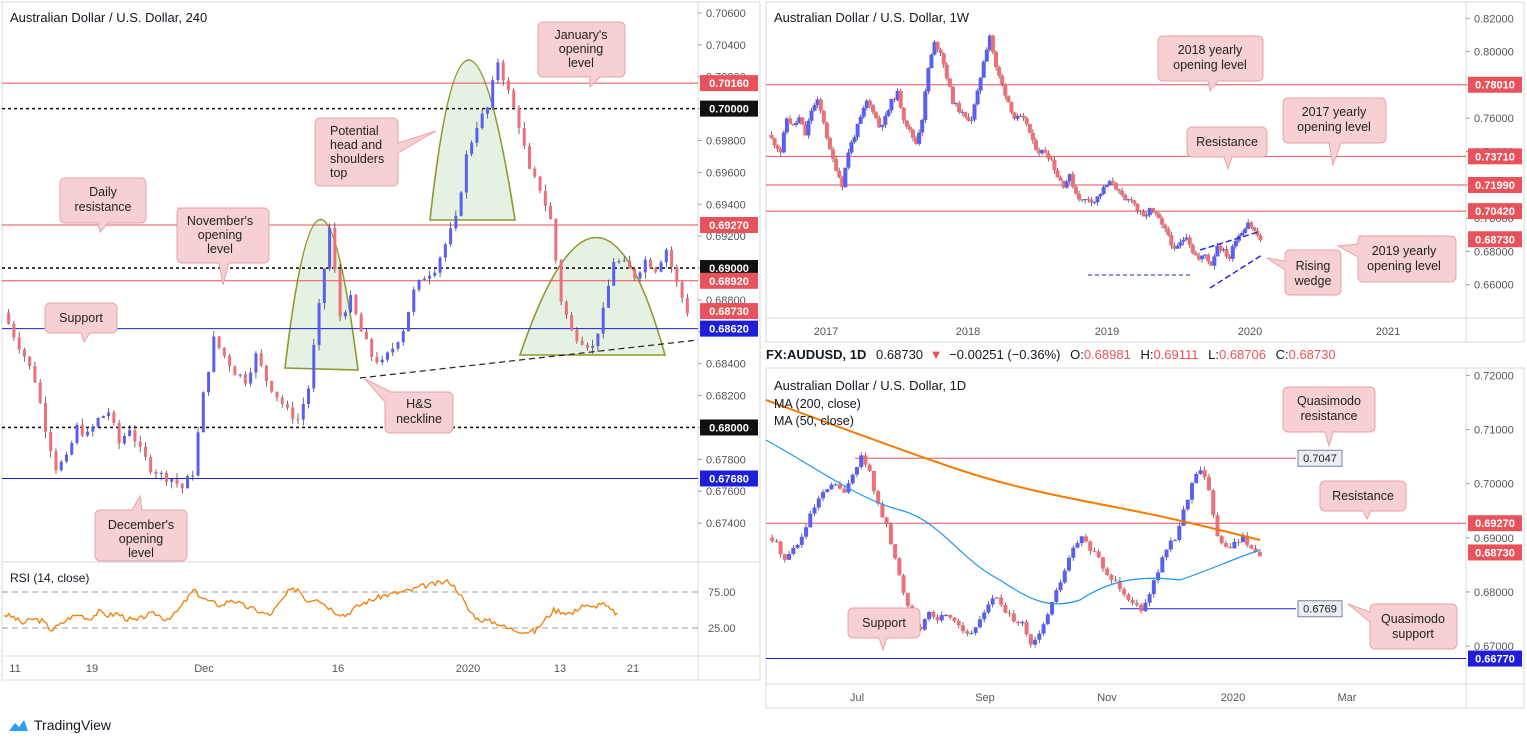 This screenshot has height=739, width=1527. I want to click on callout-quasimodo-support: Quasimodo support, so click(1402, 626).